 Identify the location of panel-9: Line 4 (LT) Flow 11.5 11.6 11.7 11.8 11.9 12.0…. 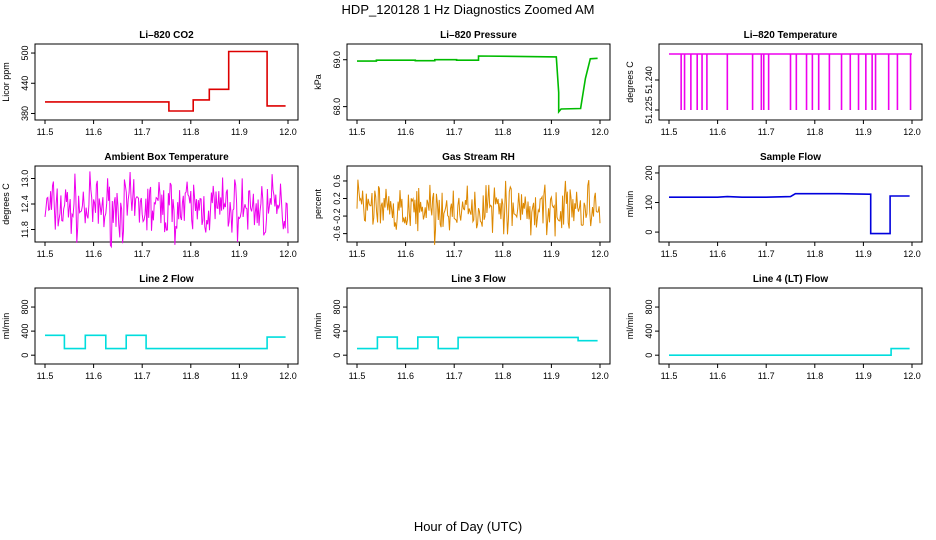
(774, 327).